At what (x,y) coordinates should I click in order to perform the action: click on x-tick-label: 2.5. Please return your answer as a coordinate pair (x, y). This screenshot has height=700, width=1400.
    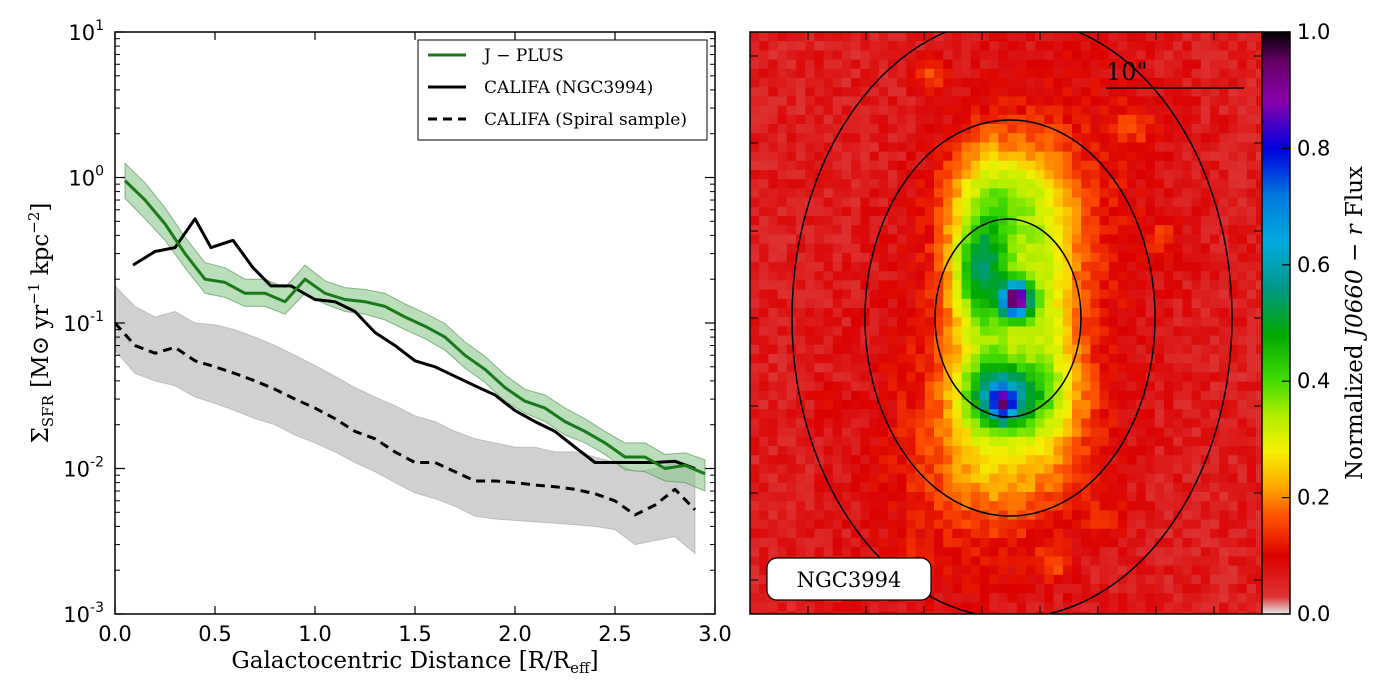
    Looking at the image, I should click on (614, 634).